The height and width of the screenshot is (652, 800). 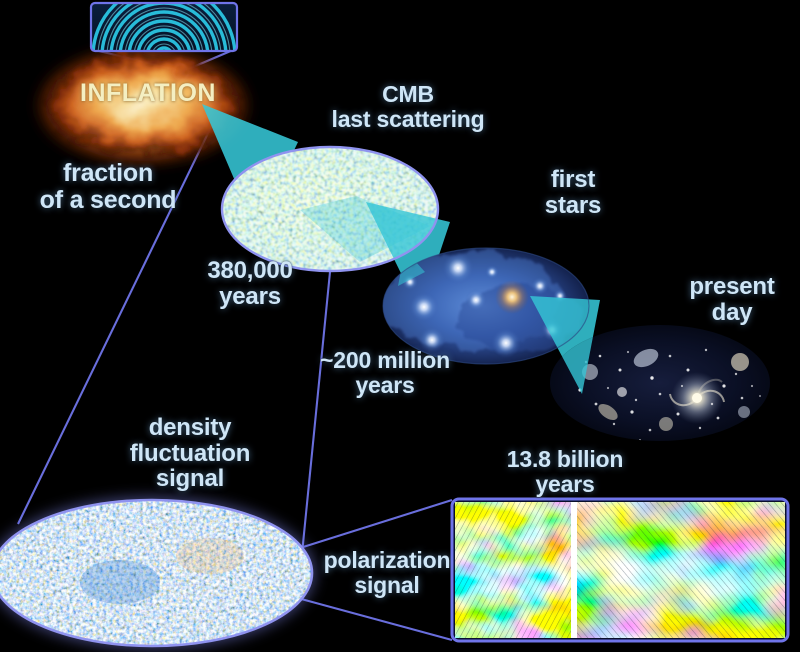 What do you see at coordinates (315, 423) in the screenshot?
I see `connector-cmb-to-allsky` at bounding box center [315, 423].